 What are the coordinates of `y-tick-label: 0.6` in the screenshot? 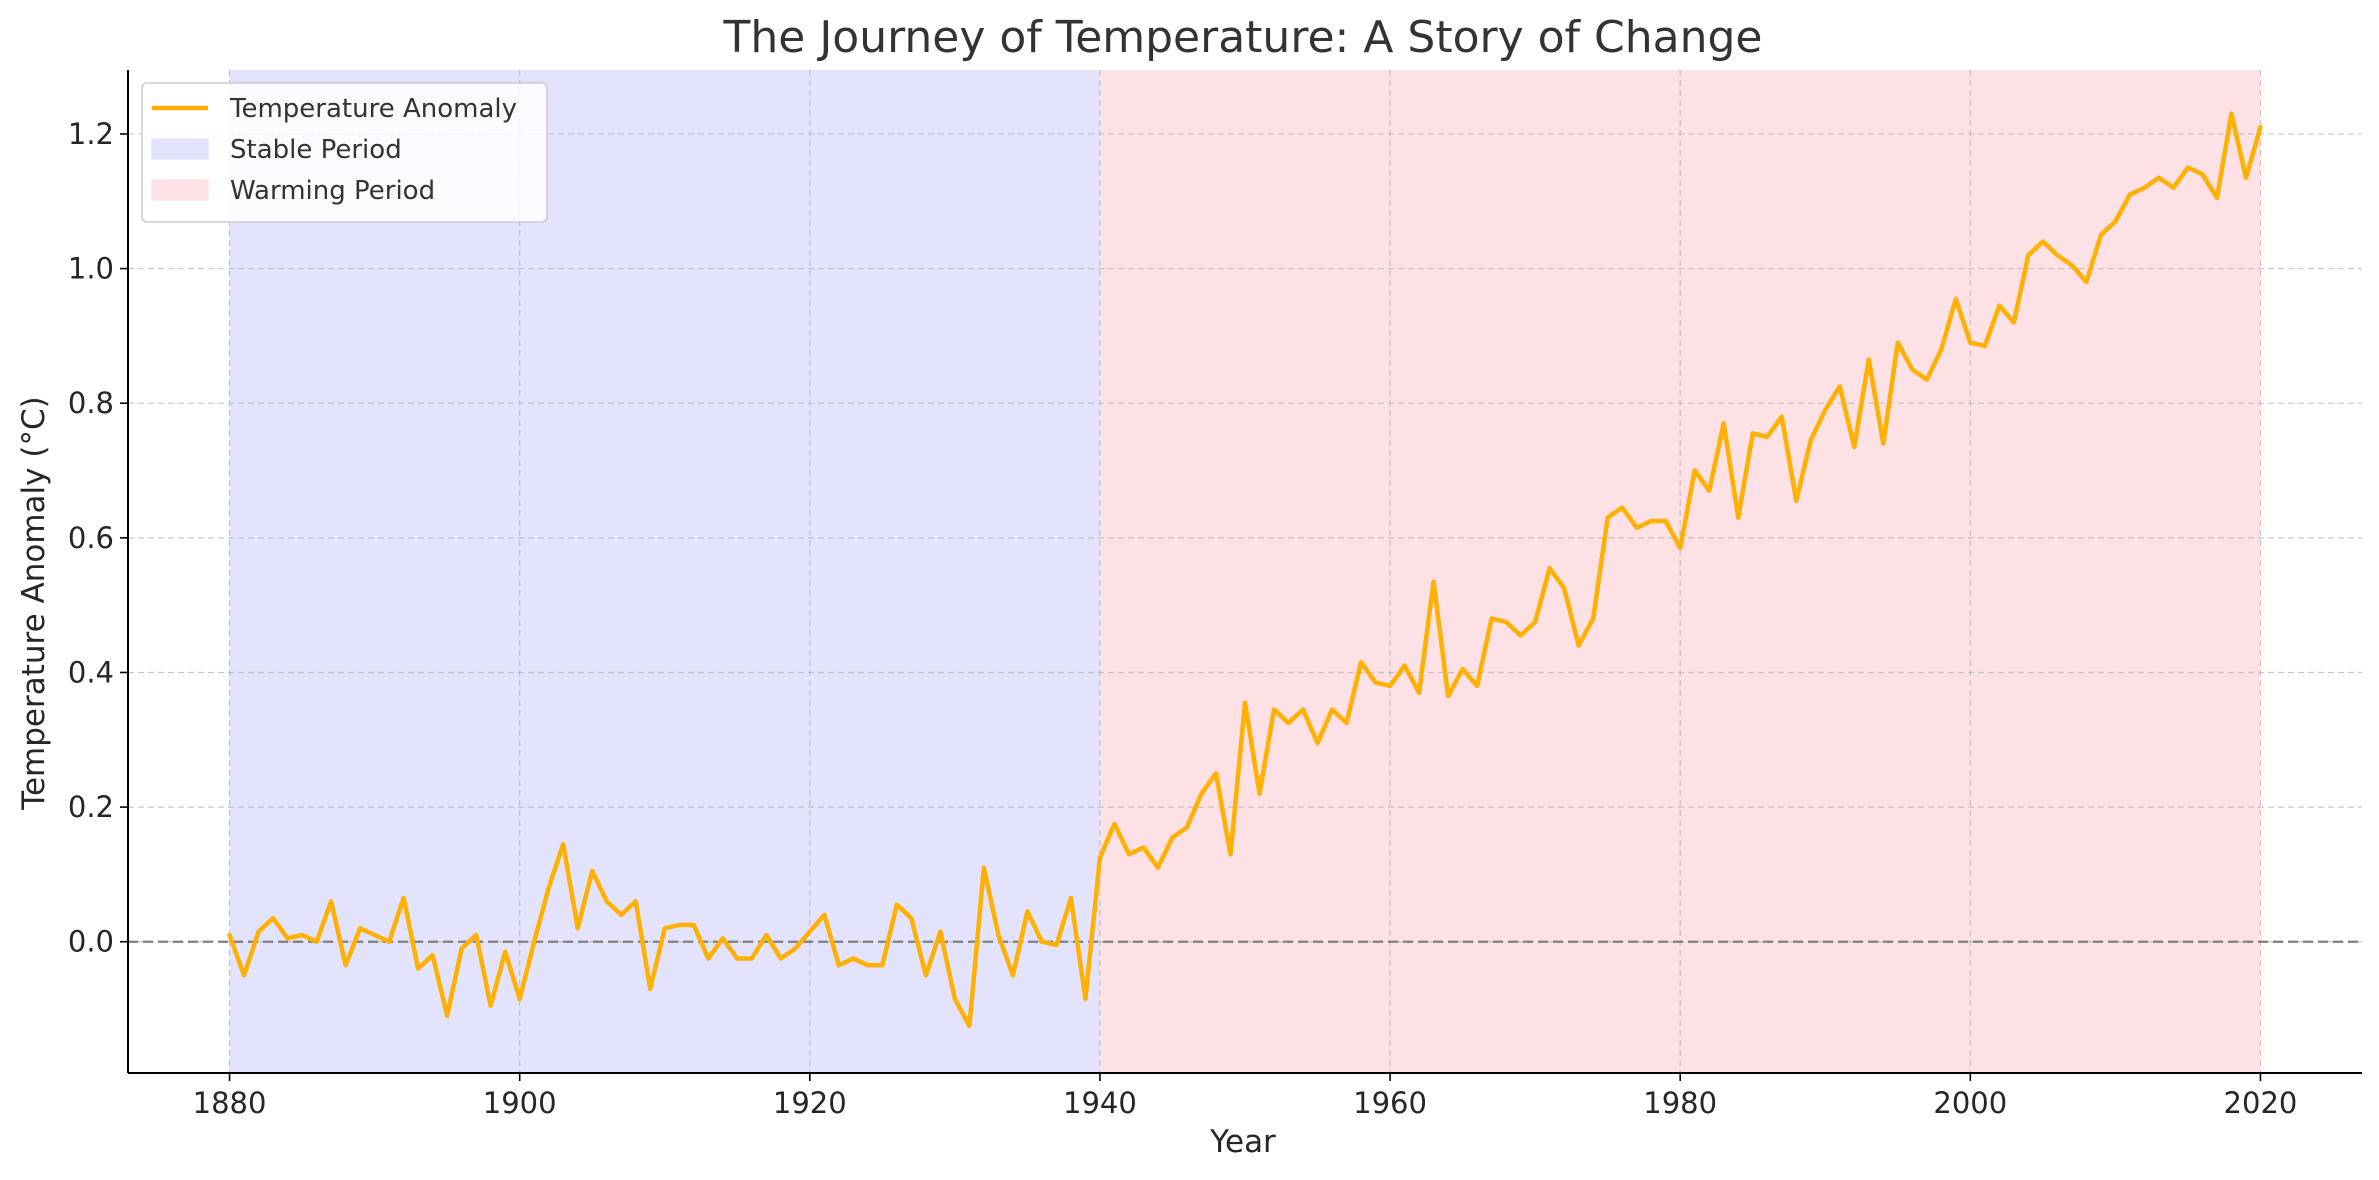 It's located at (91, 538).